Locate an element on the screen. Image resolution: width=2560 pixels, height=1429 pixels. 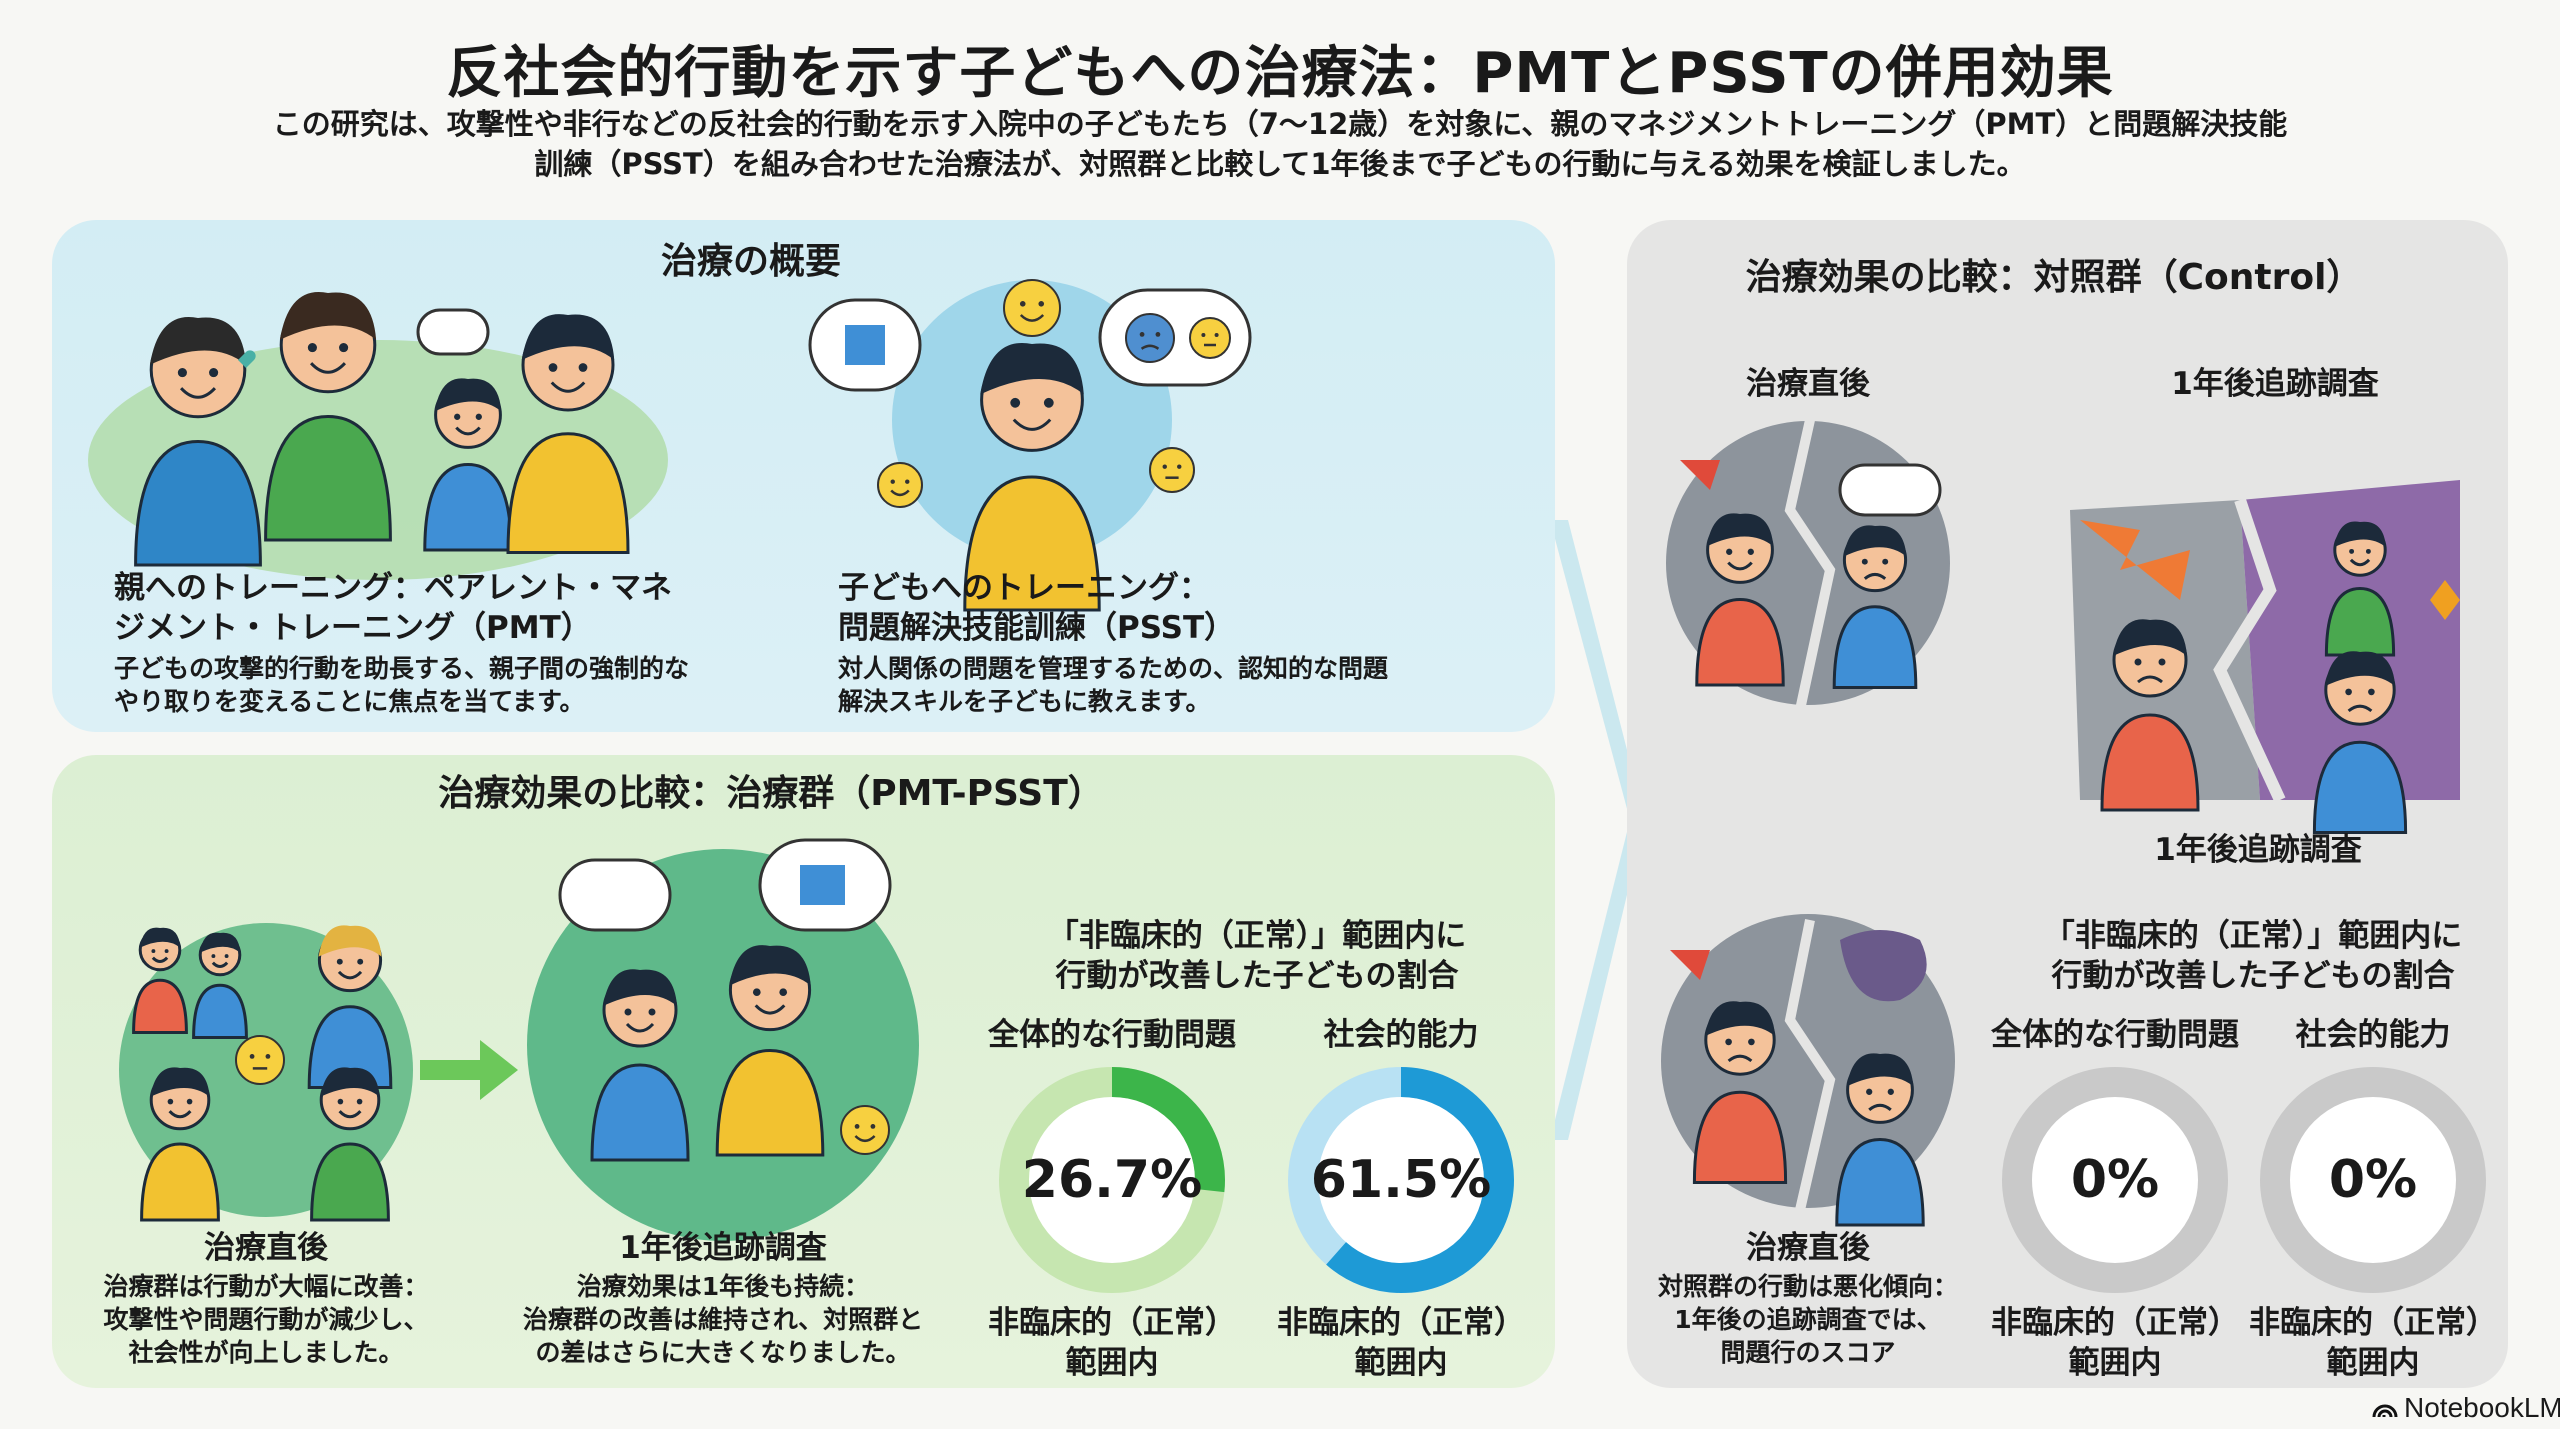
storm-cloud-icon is located at coordinates (1883, 966).